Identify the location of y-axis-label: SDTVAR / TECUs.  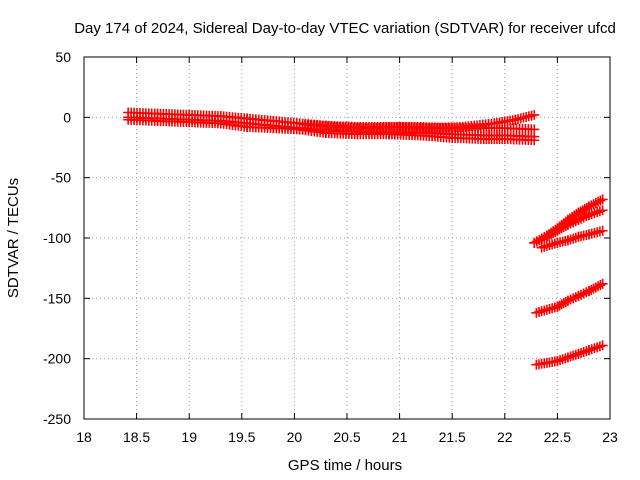
(13, 238).